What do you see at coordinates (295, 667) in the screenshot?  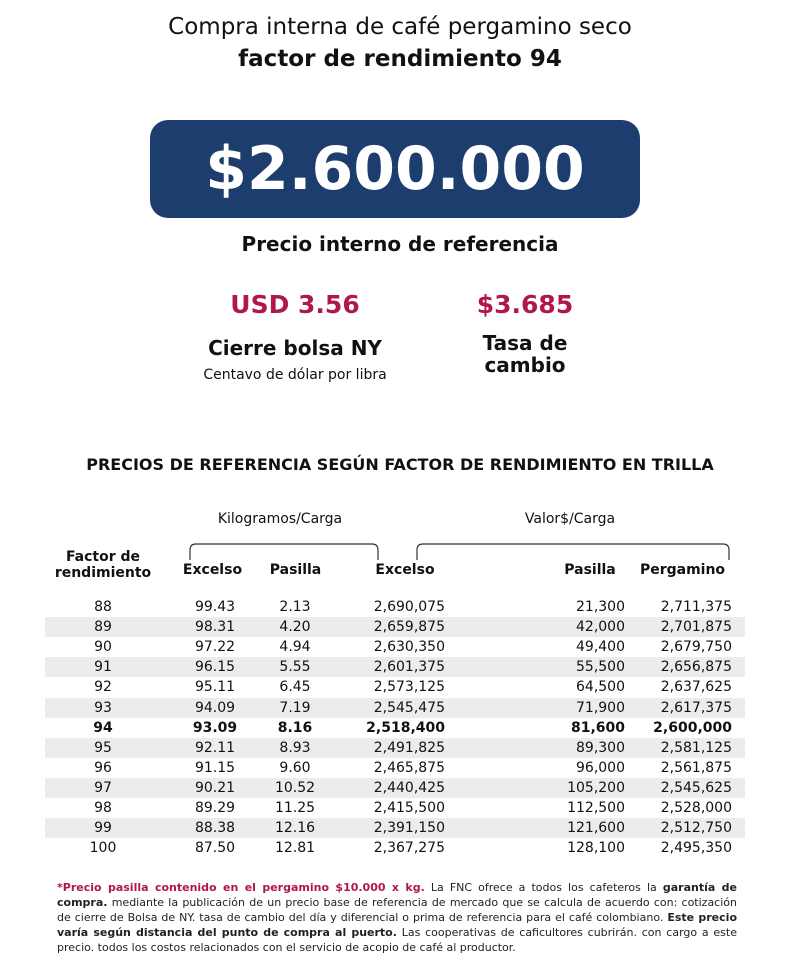 I see `table-cell: 5.55` at bounding box center [295, 667].